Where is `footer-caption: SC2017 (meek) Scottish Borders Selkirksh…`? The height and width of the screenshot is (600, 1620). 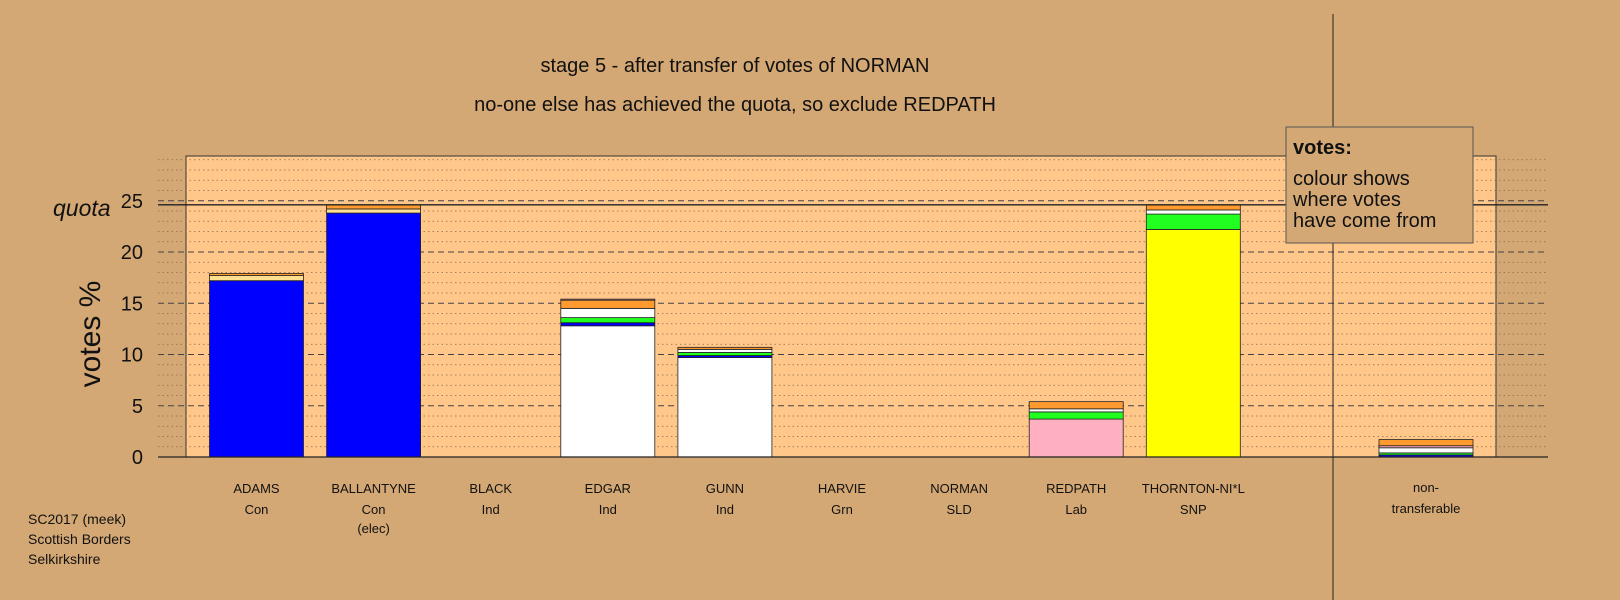
footer-caption: SC2017 (meek) Scottish Borders Selkirksh… is located at coordinates (79, 539).